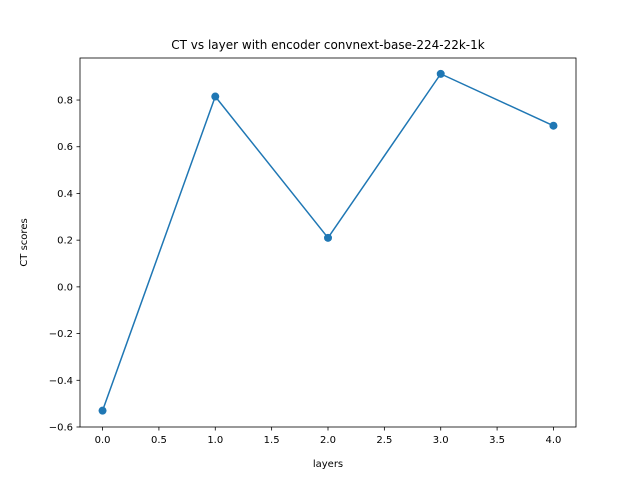  I want to click on x-tick-label: 0.0, so click(103, 440).